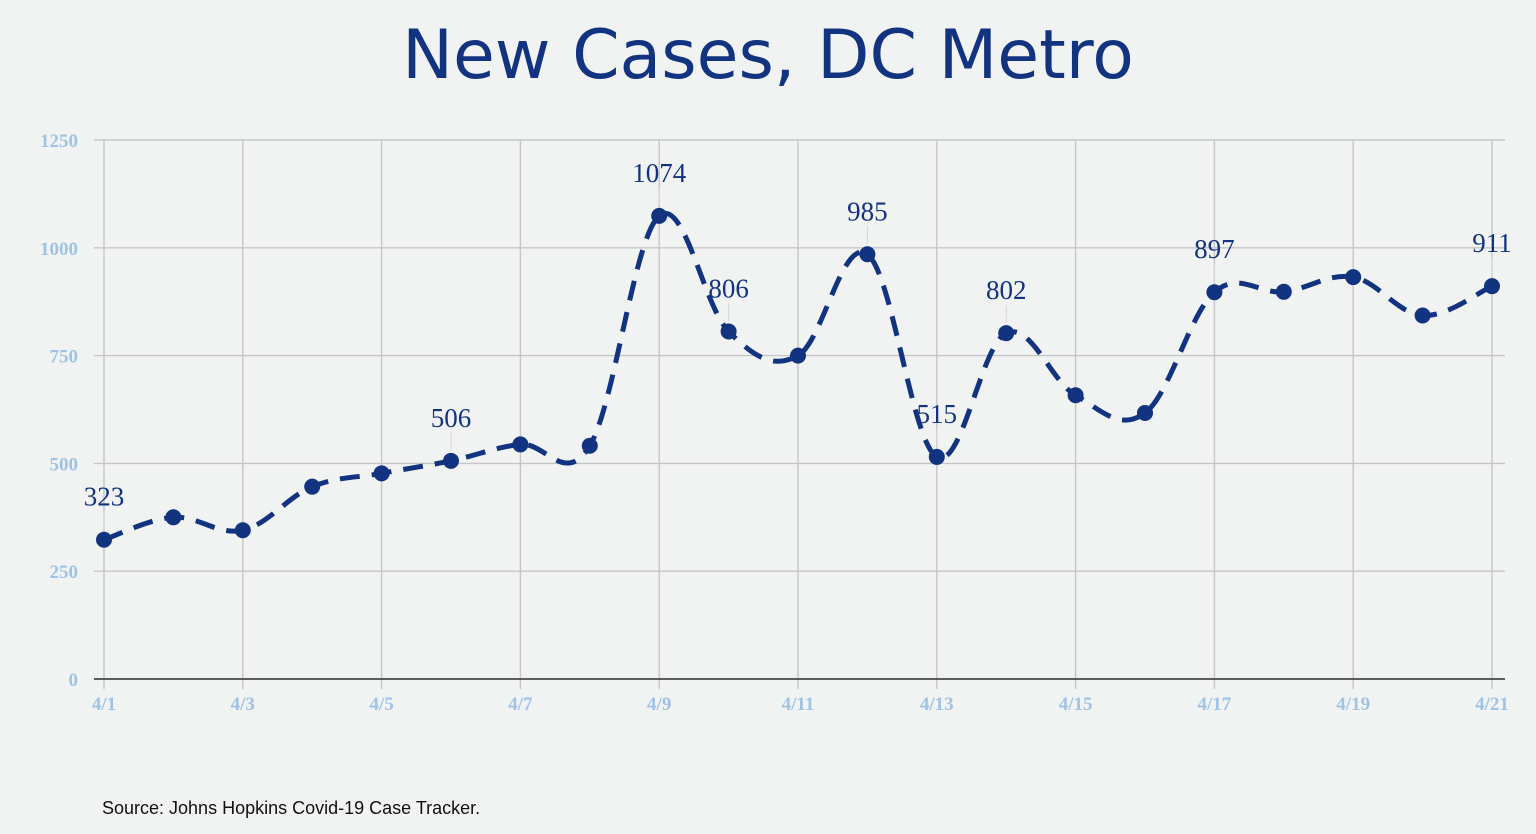 Image resolution: width=1536 pixels, height=834 pixels. Describe the element at coordinates (728, 288) in the screenshot. I see `data-label: 806` at that location.